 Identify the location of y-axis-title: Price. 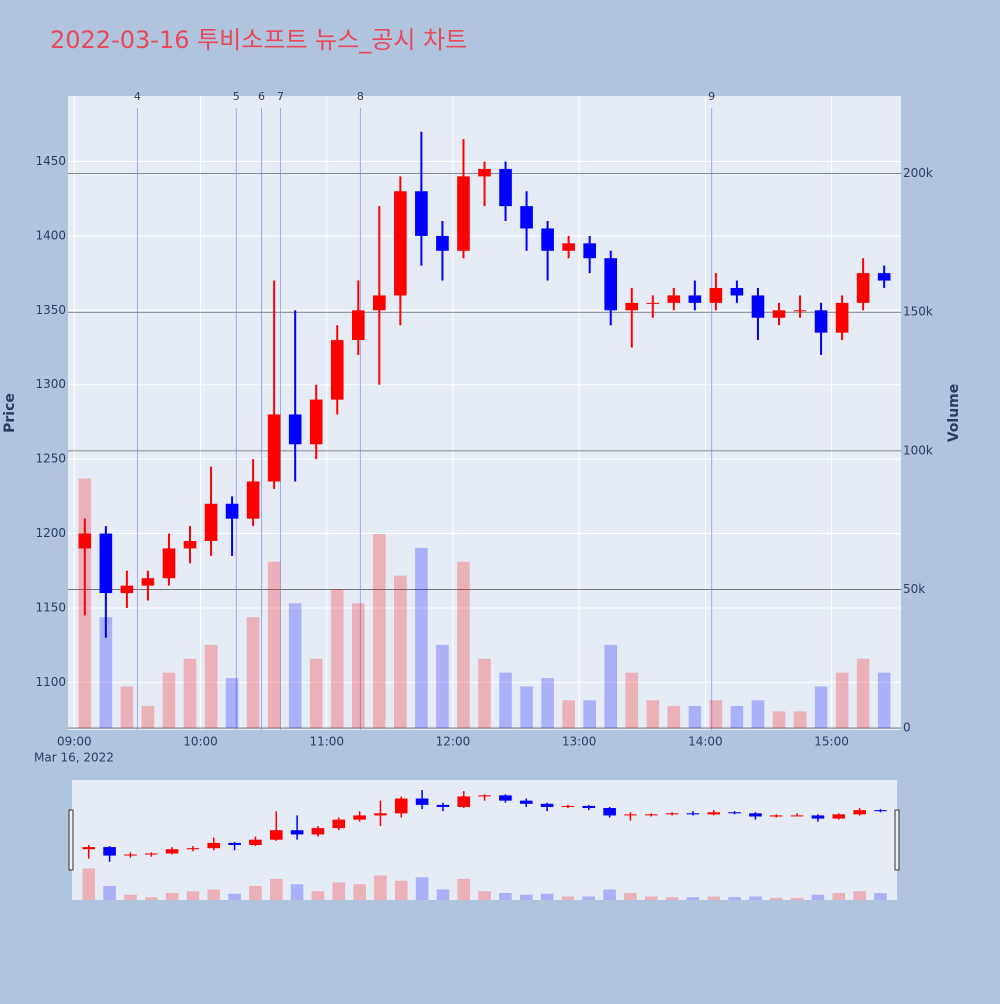
(10, 413).